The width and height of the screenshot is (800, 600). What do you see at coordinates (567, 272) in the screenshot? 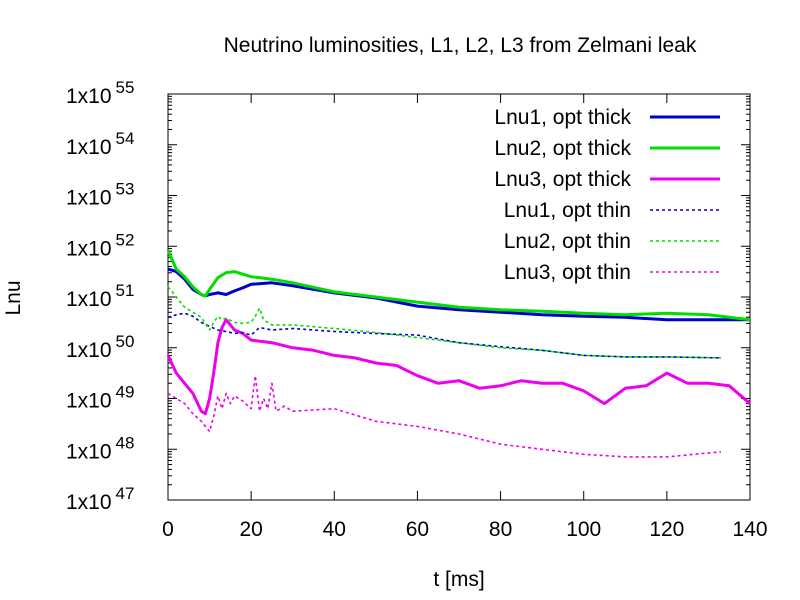
I see `legend-label-6: Lnu3, opt thin` at bounding box center [567, 272].